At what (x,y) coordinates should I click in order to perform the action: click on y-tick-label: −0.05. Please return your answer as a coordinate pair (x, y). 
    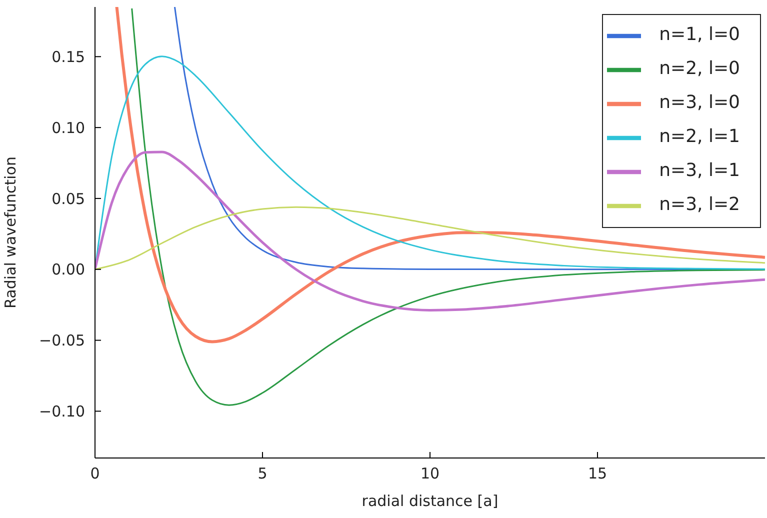
    Looking at the image, I should click on (62, 341).